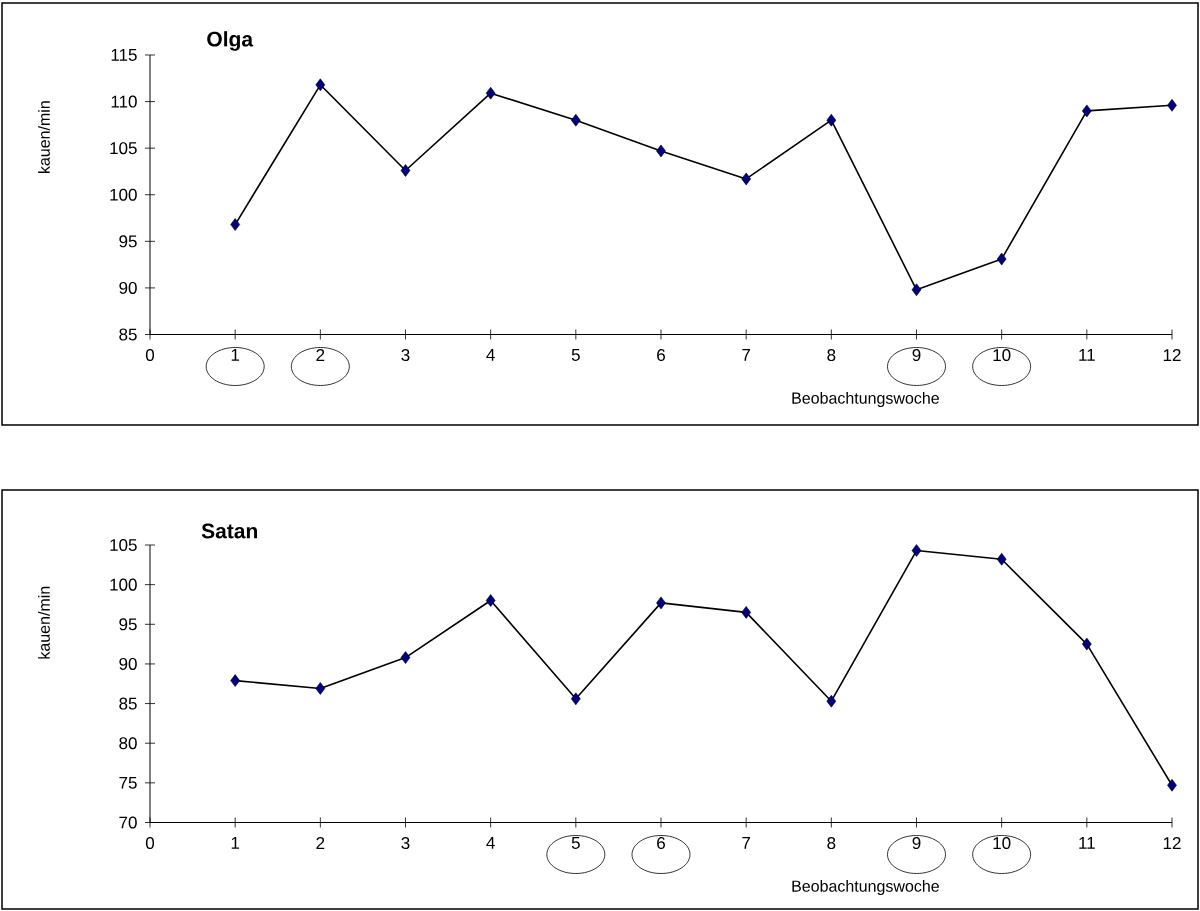  Describe the element at coordinates (124, 55) in the screenshot. I see `y-tick-label: 115` at that location.